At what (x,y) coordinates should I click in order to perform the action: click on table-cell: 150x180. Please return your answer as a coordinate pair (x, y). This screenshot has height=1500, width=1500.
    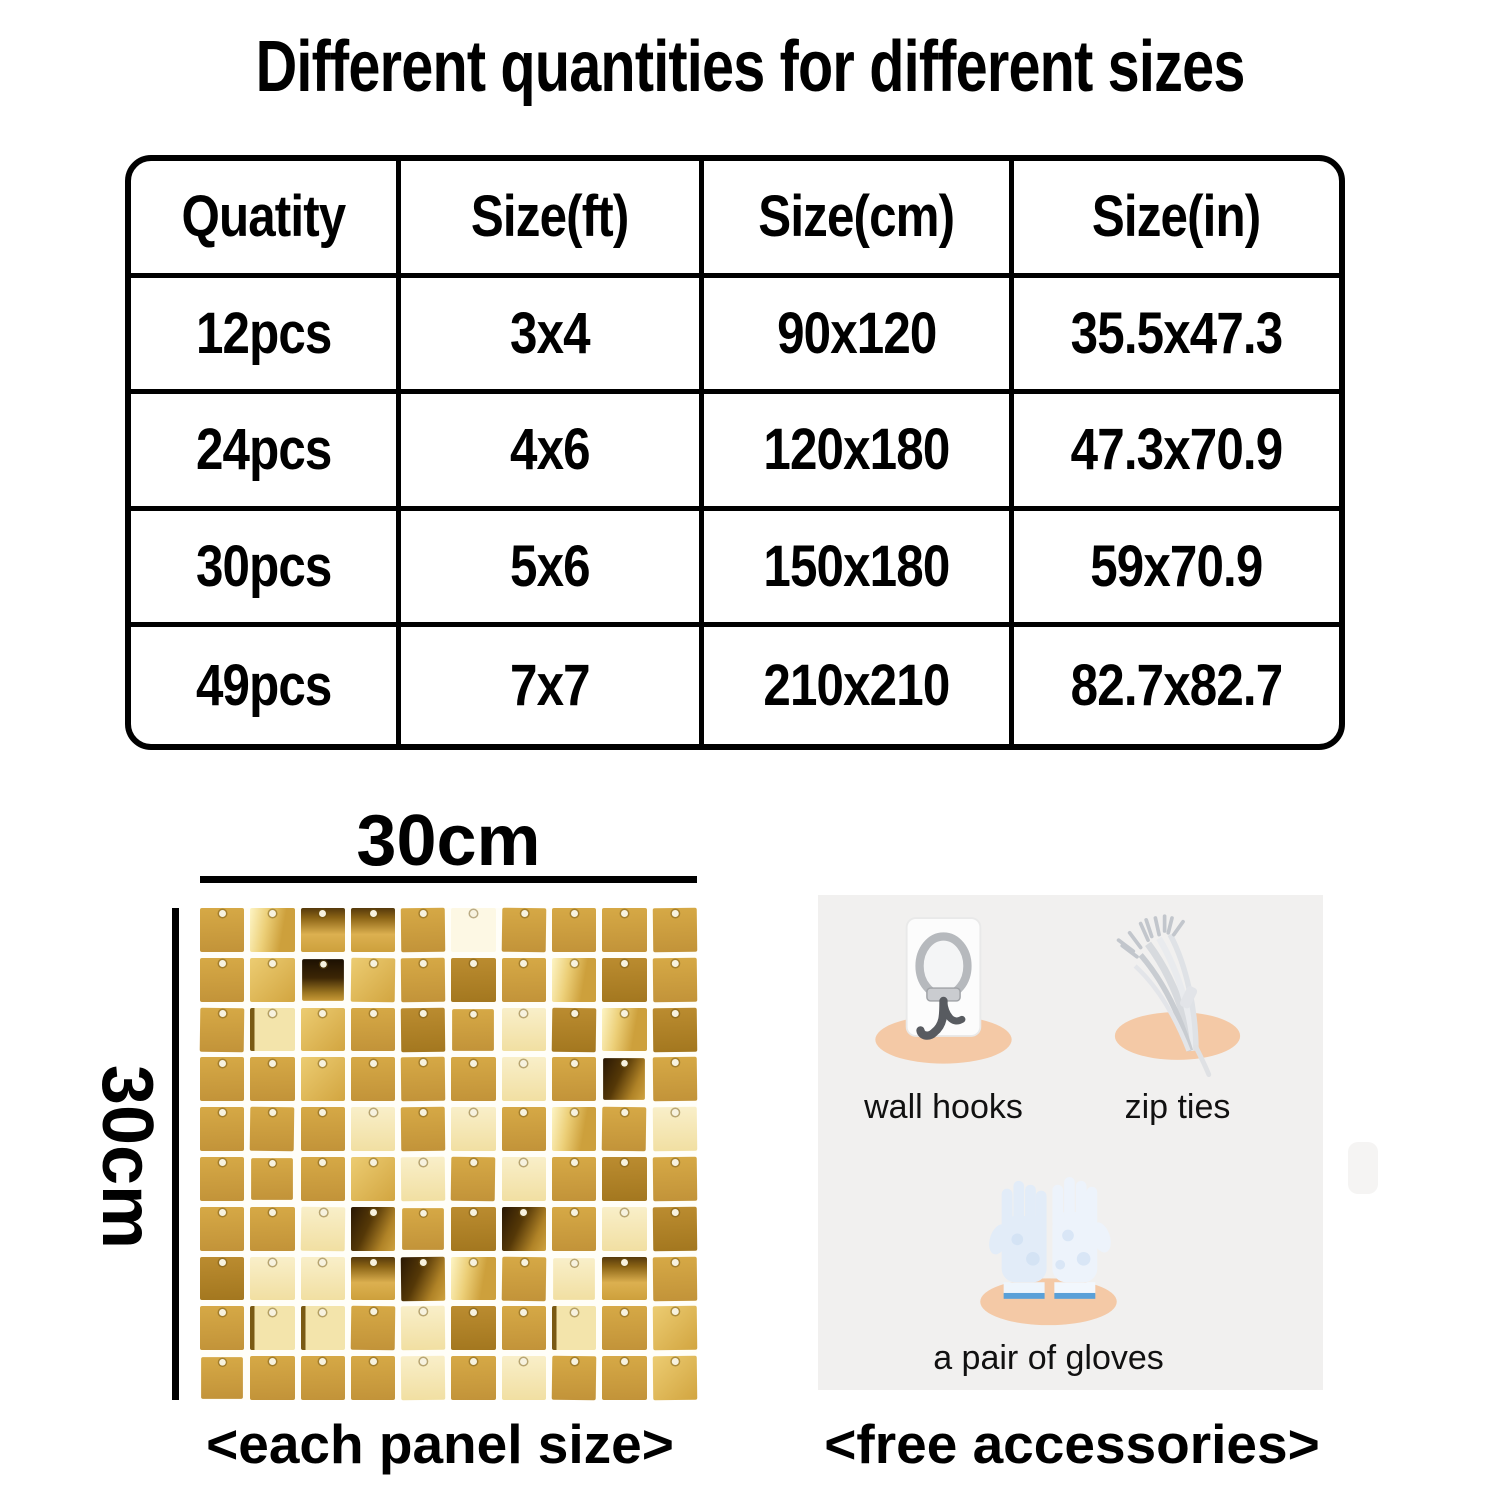
    Looking at the image, I should click on (859, 569).